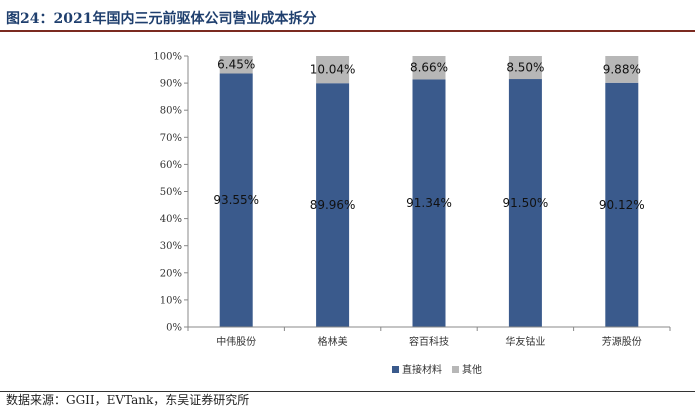 This screenshot has height=407, width=695. I want to click on y-tick-label: 40%, so click(171, 219).